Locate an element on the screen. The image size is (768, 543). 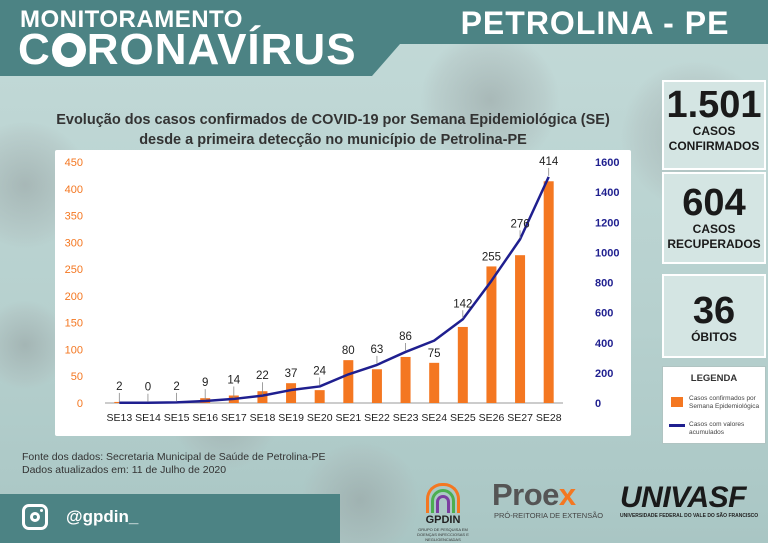
proex-main: Proe is located at coordinates (525, 494).